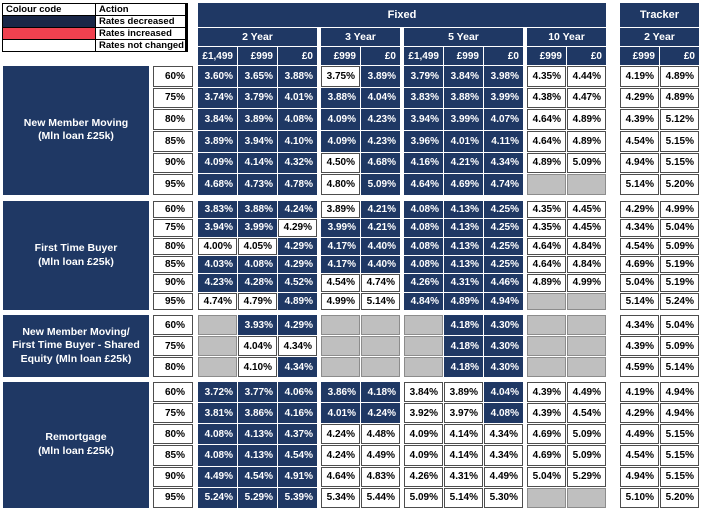 The image size is (702, 513). I want to click on term-header: 10 Year, so click(566, 37).